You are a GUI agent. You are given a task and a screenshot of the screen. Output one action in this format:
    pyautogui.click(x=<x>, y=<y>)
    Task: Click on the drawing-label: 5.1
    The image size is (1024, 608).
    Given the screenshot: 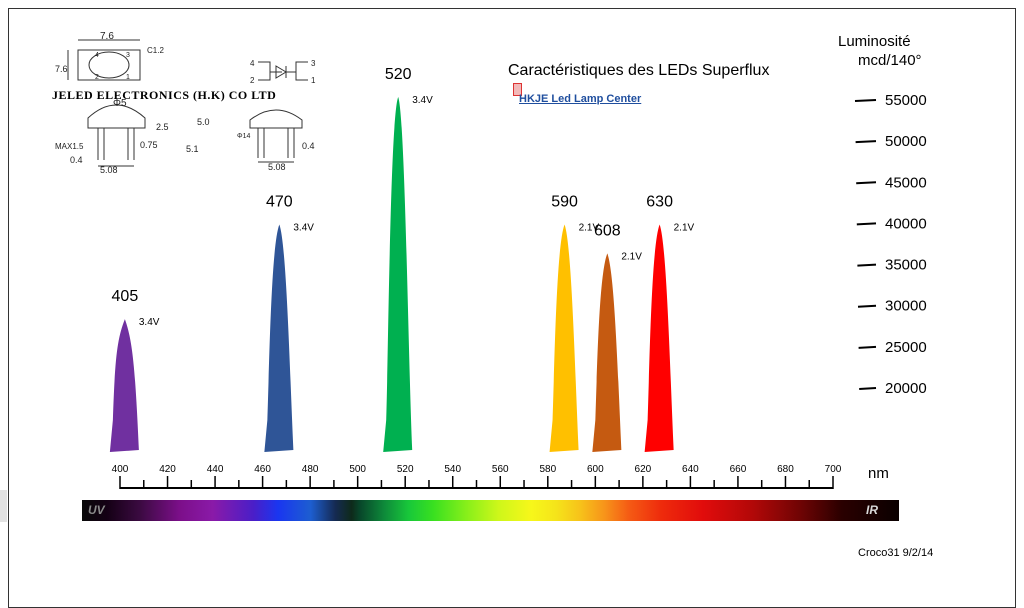 What is the action you would take?
    pyautogui.click(x=192, y=149)
    